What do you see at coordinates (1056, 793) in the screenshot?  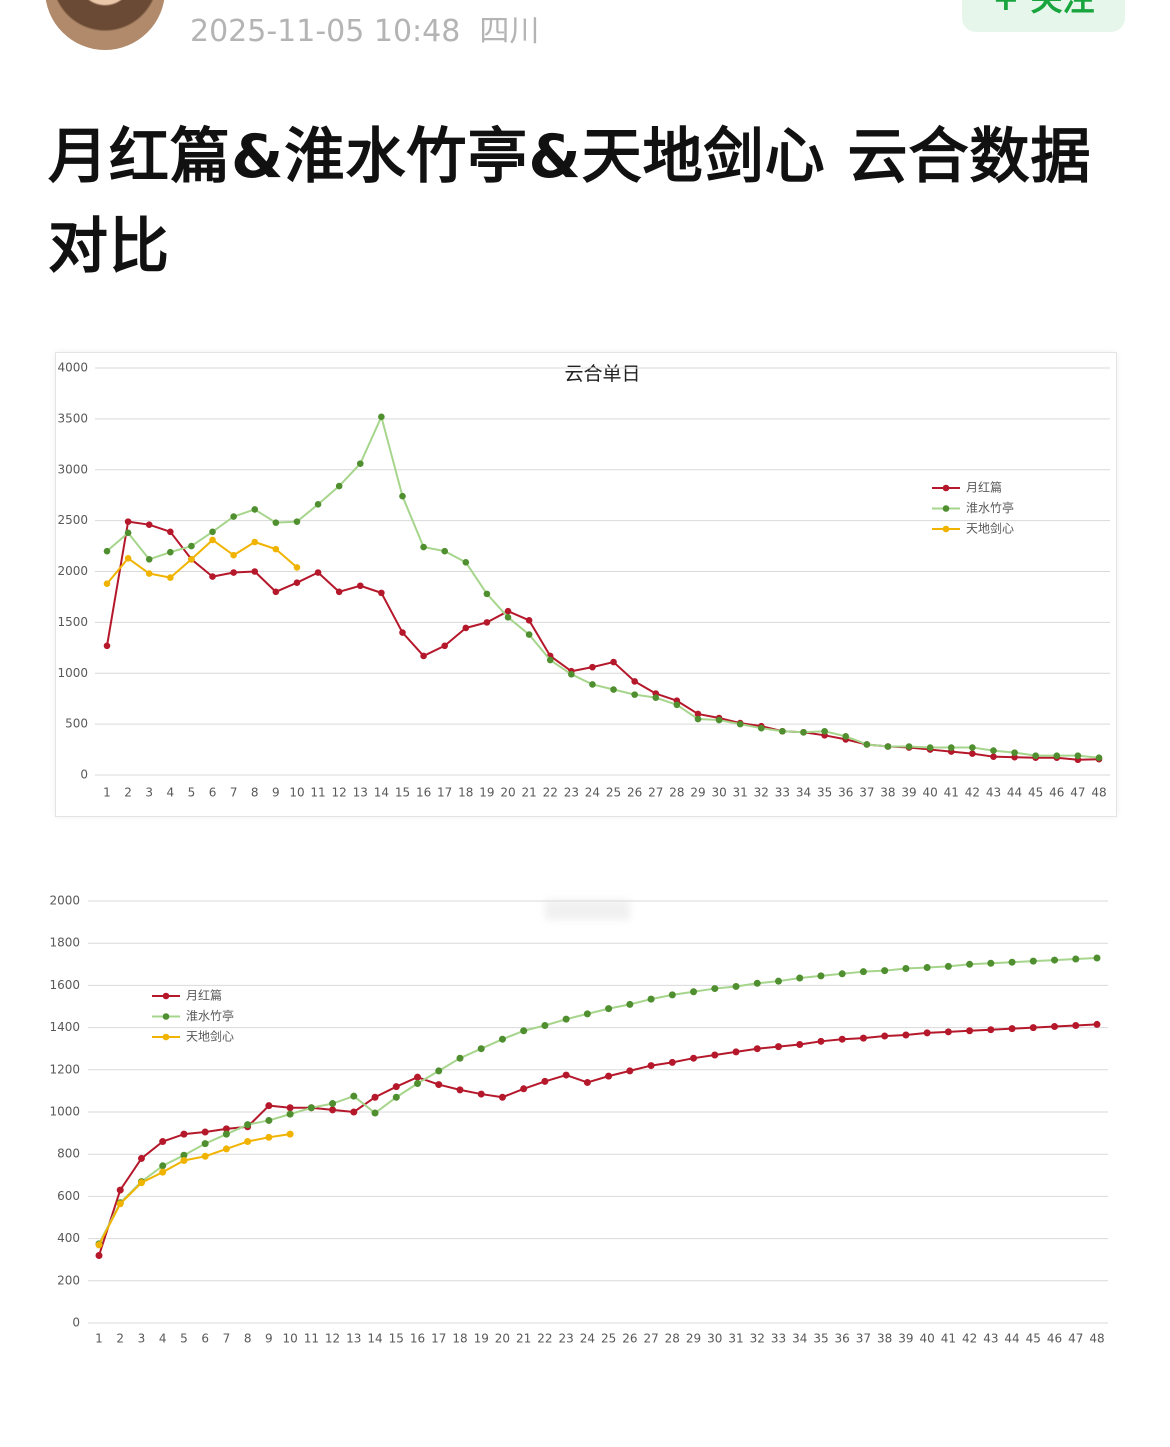 I see `x-tick-label: 46` at bounding box center [1056, 793].